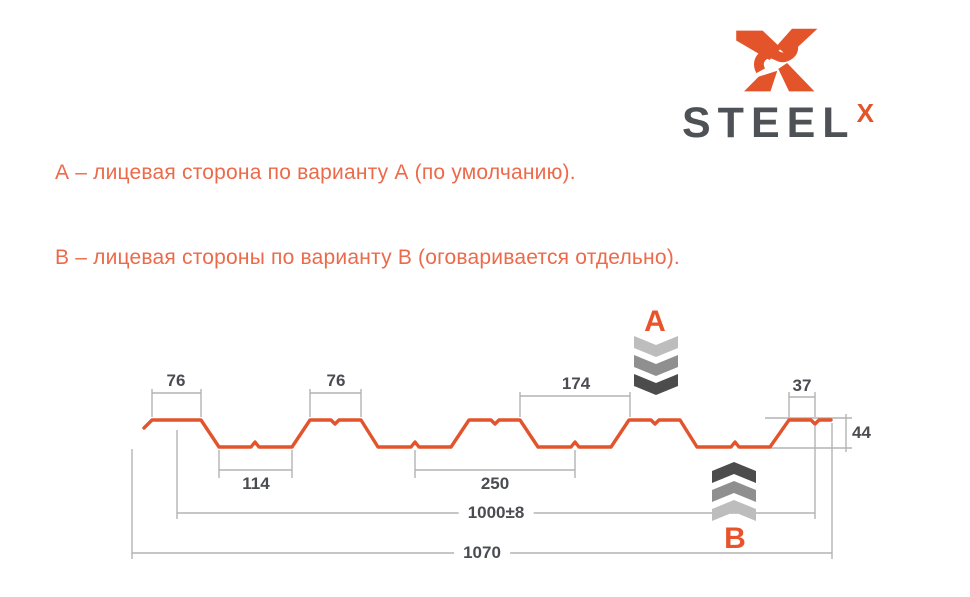 The height and width of the screenshot is (597, 970). What do you see at coordinates (495, 483) in the screenshot?
I see `dim-pitch-label: 250` at bounding box center [495, 483].